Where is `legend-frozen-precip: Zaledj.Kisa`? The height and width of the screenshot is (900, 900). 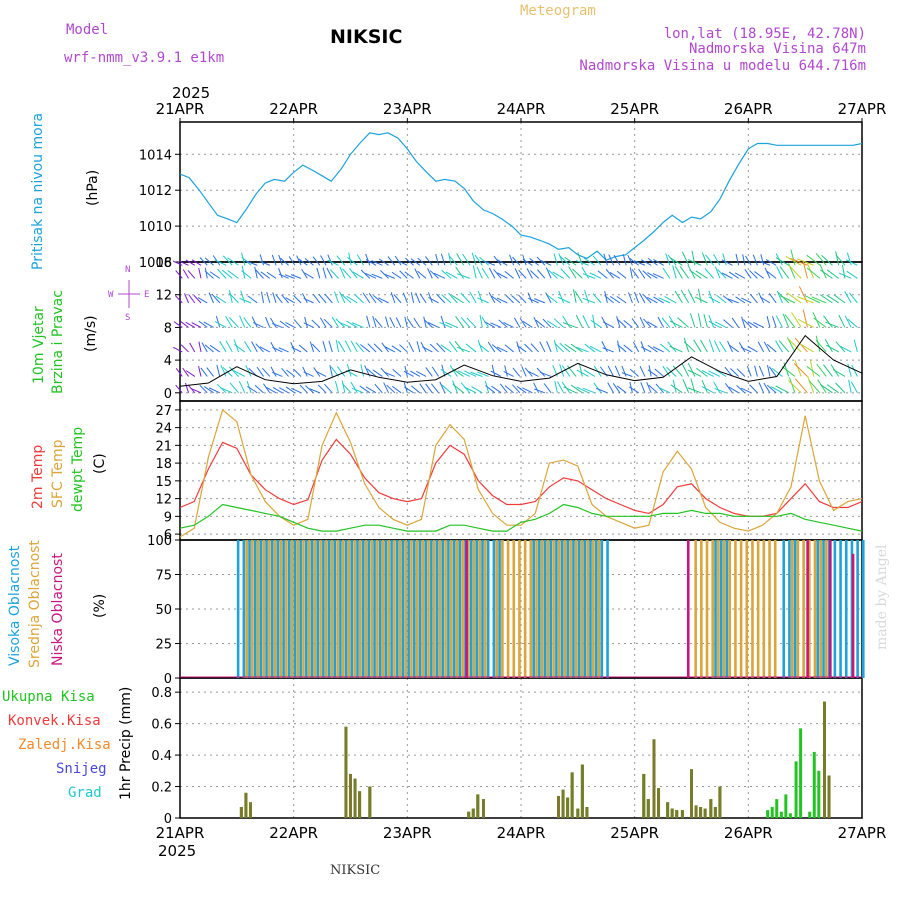
legend-frozen-precip: Zaledj.Kisa is located at coordinates (64, 745).